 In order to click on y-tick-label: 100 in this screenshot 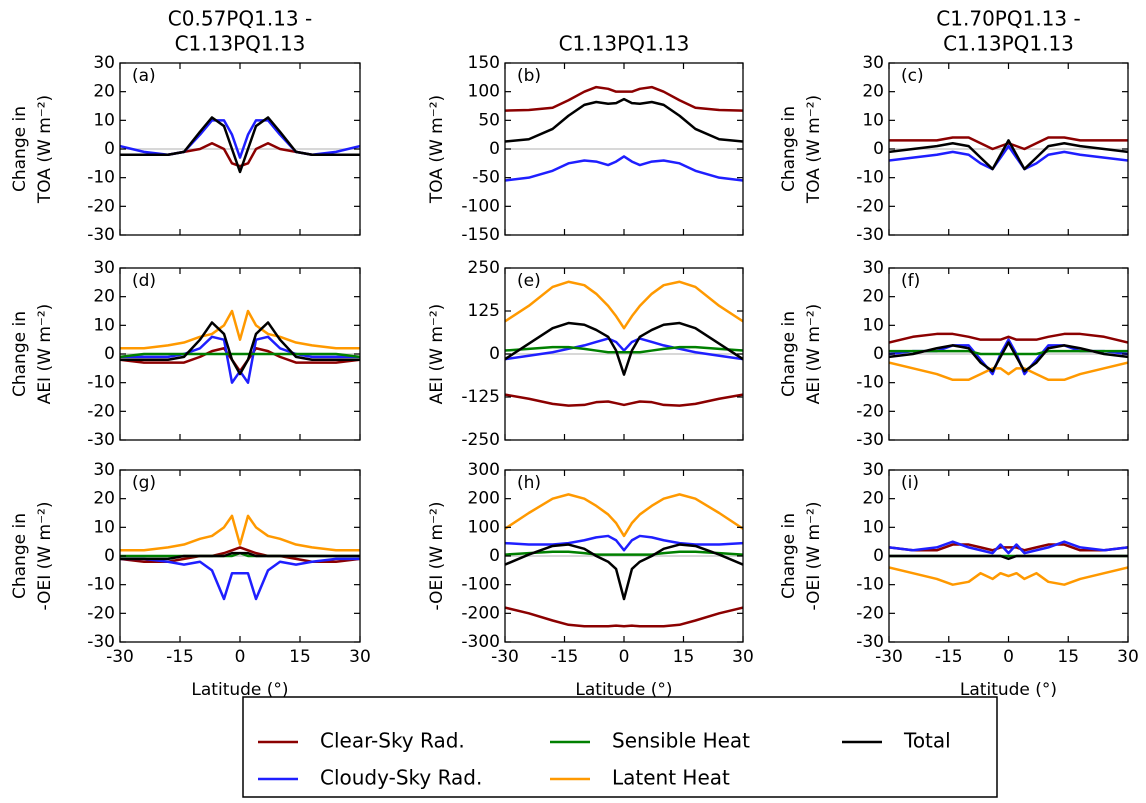, I will do `click(484, 92)`.